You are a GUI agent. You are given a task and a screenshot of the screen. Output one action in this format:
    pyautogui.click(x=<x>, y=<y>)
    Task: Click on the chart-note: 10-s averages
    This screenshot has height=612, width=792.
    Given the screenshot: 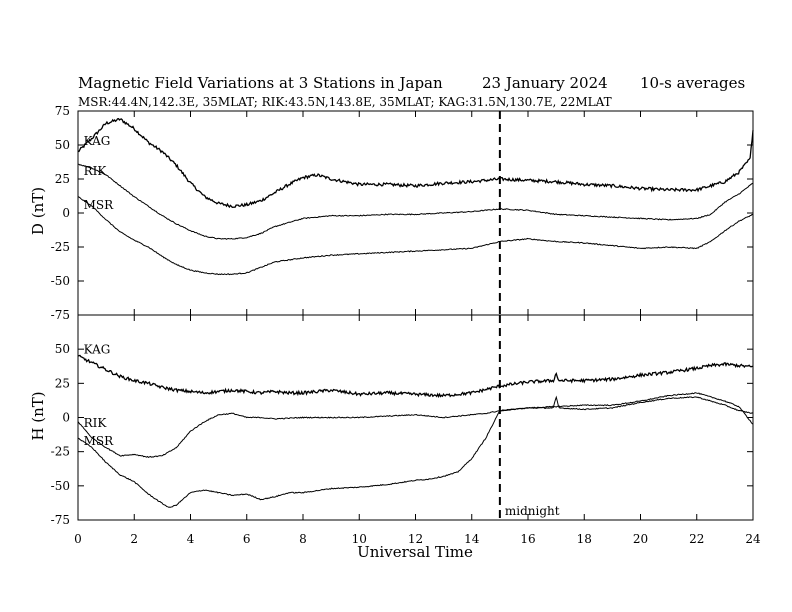 What is the action you would take?
    pyautogui.click(x=692, y=83)
    